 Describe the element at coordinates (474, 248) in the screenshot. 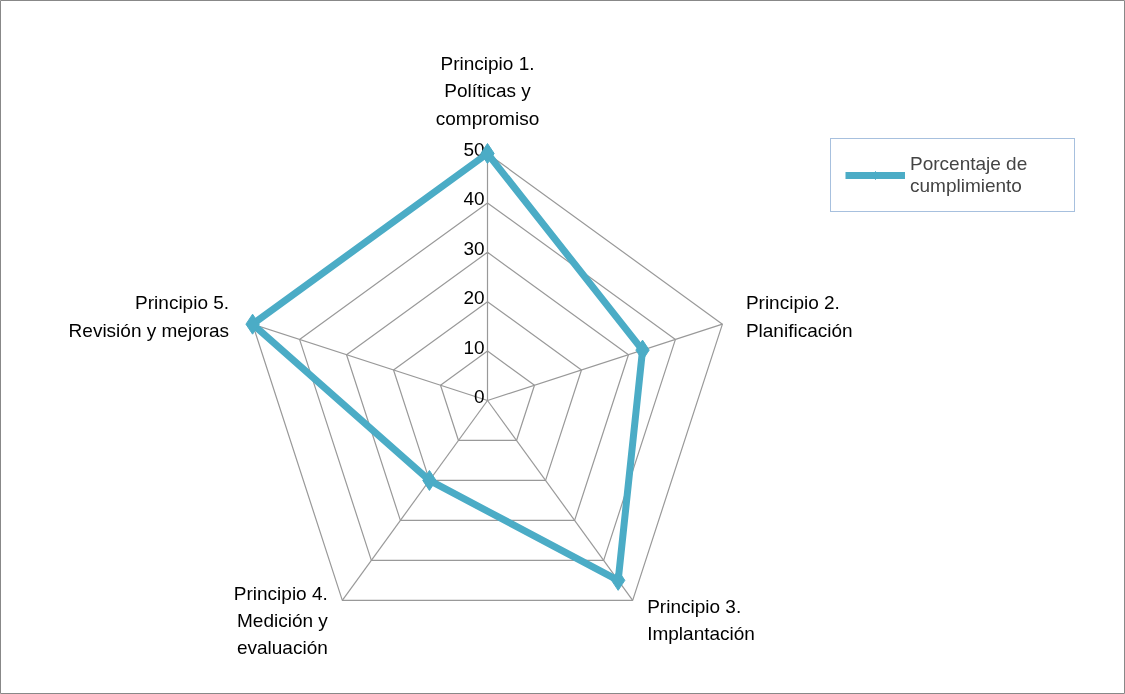

I see `y-tick-label: 30` at that location.